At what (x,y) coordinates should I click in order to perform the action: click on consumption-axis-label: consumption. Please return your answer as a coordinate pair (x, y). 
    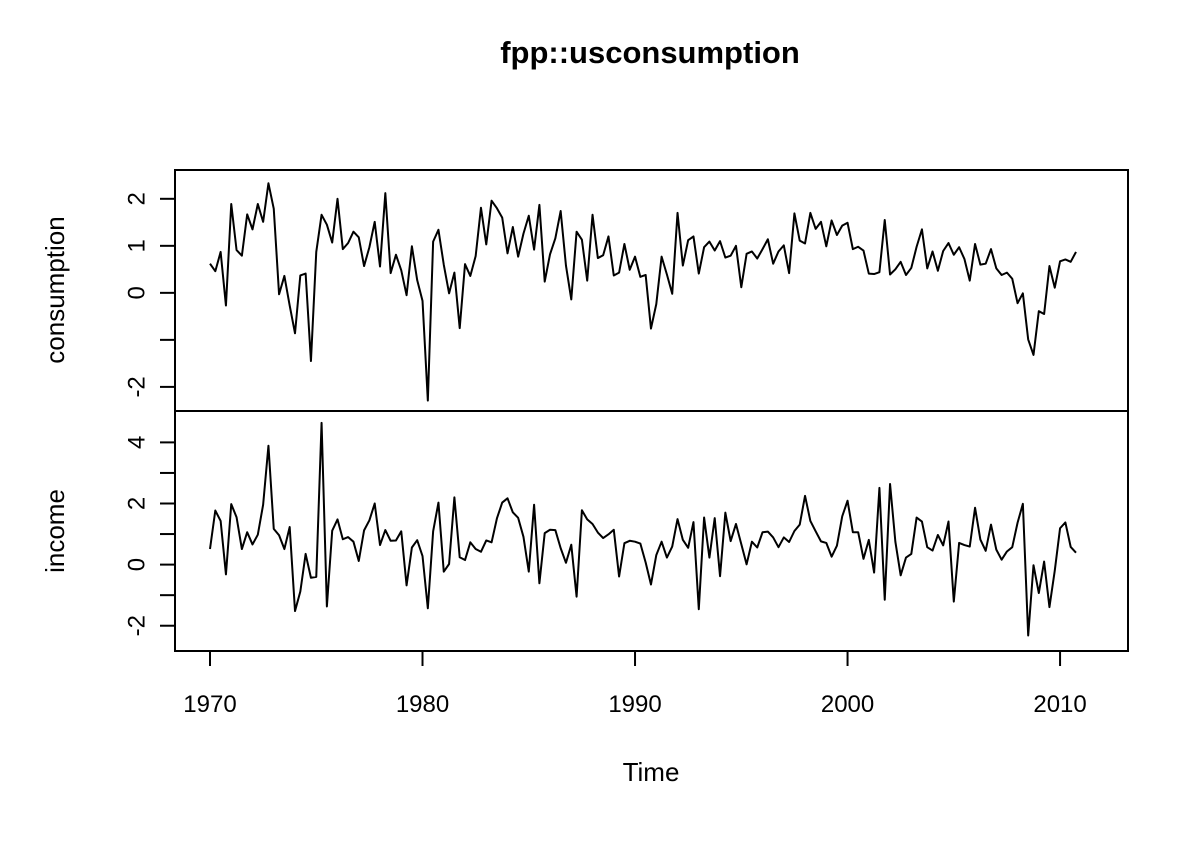
    Looking at the image, I should click on (55, 289).